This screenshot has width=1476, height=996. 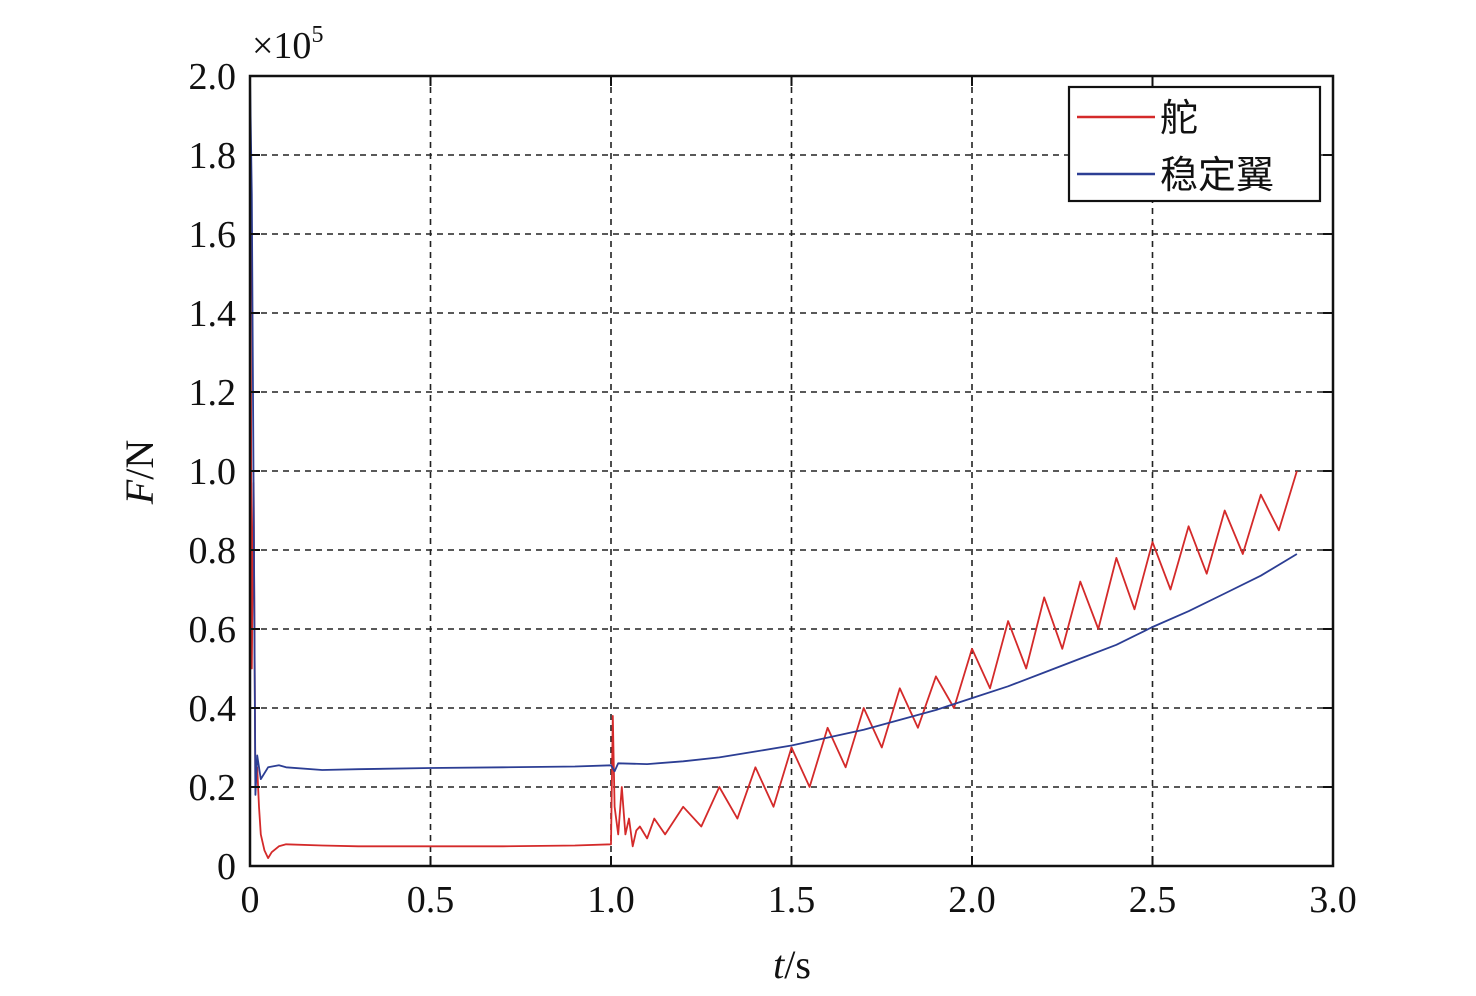 I want to click on legend-box, so click(x=1194, y=144).